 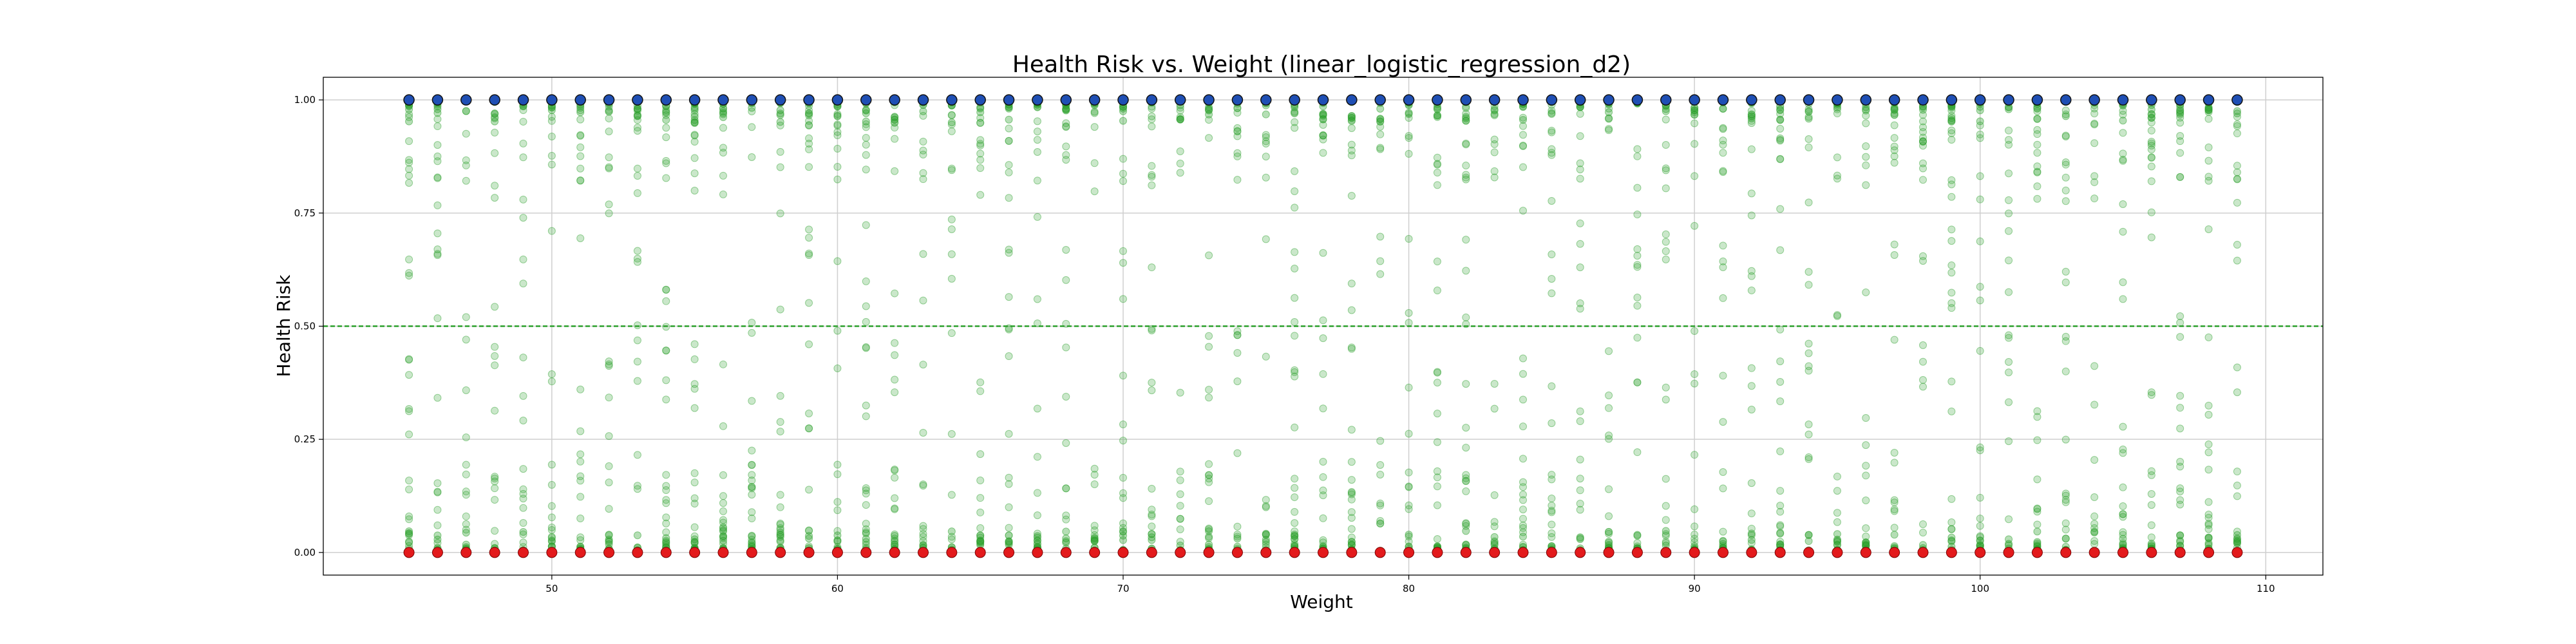 What do you see at coordinates (838, 588) in the screenshot?
I see `x-tick-label: 60` at bounding box center [838, 588].